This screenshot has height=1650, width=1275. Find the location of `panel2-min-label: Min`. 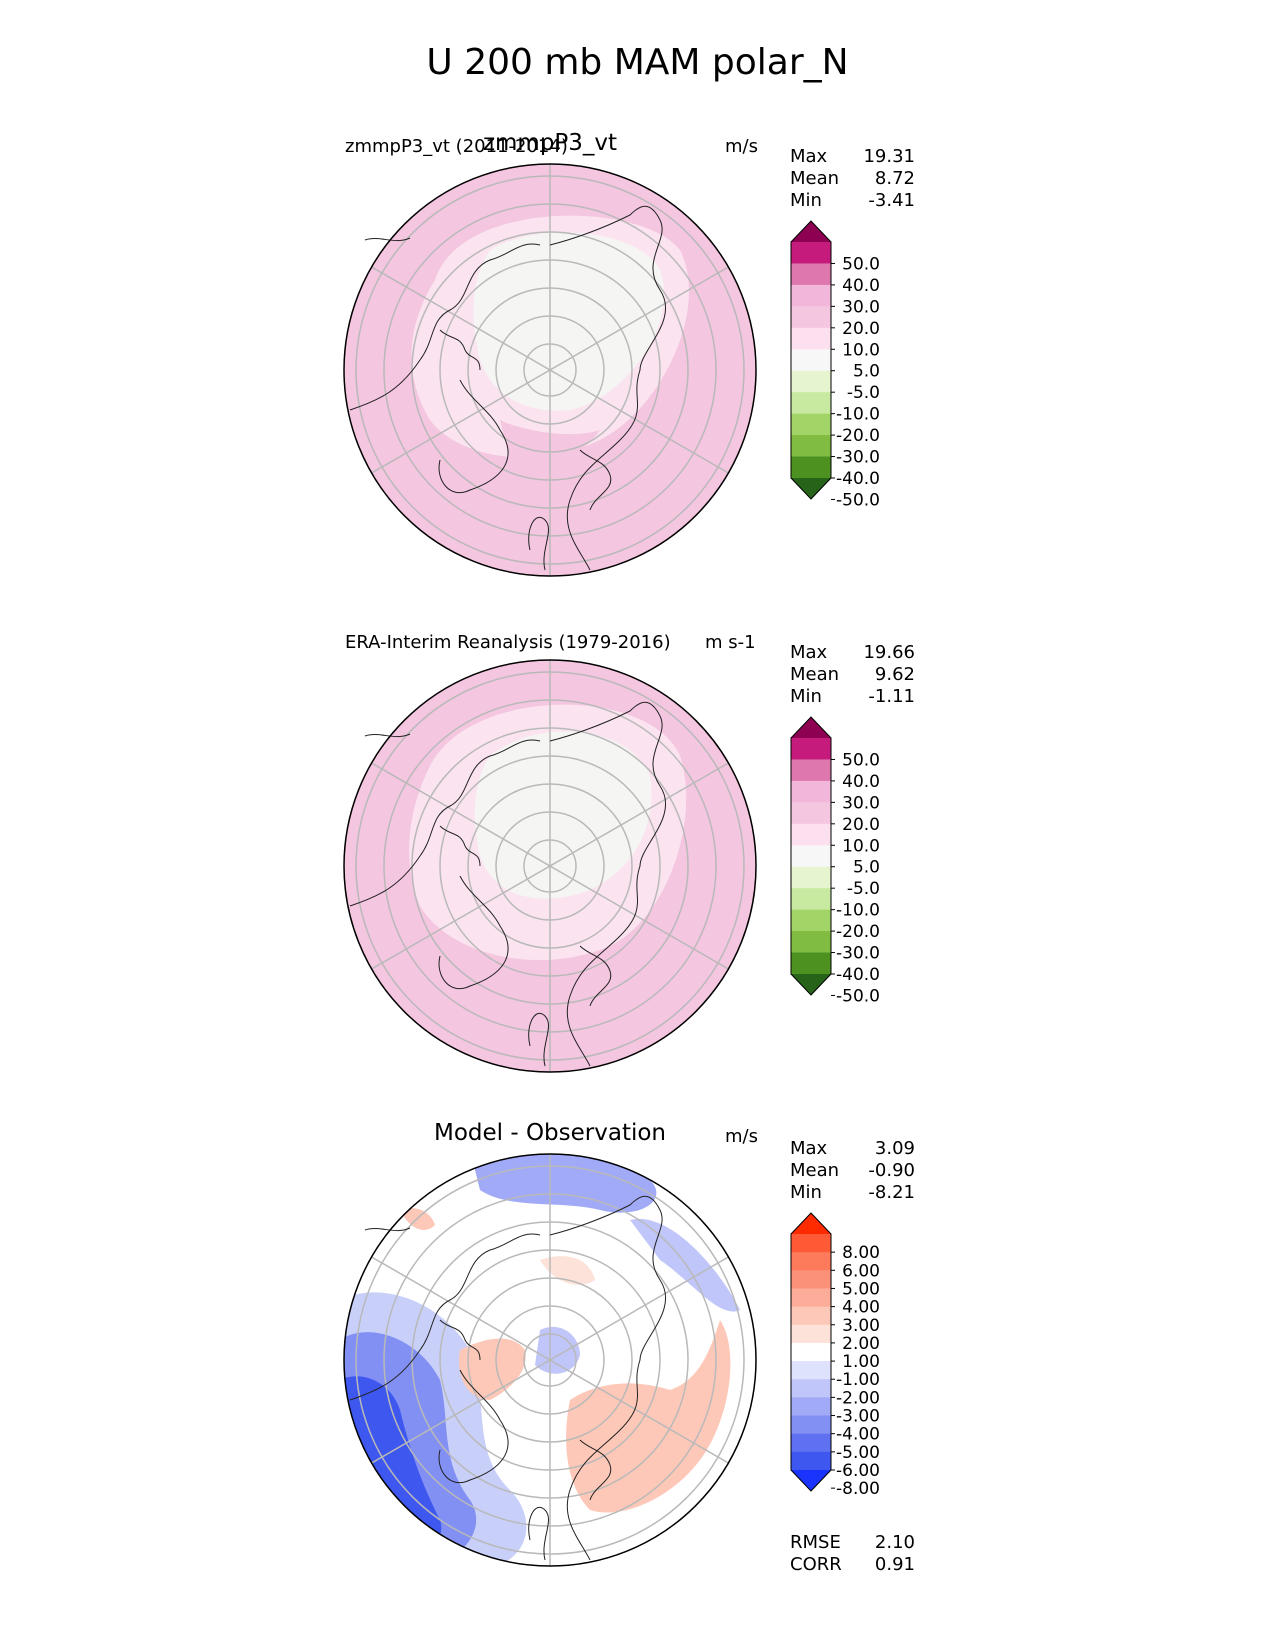

panel2-min-label: Min is located at coordinates (806, 696).